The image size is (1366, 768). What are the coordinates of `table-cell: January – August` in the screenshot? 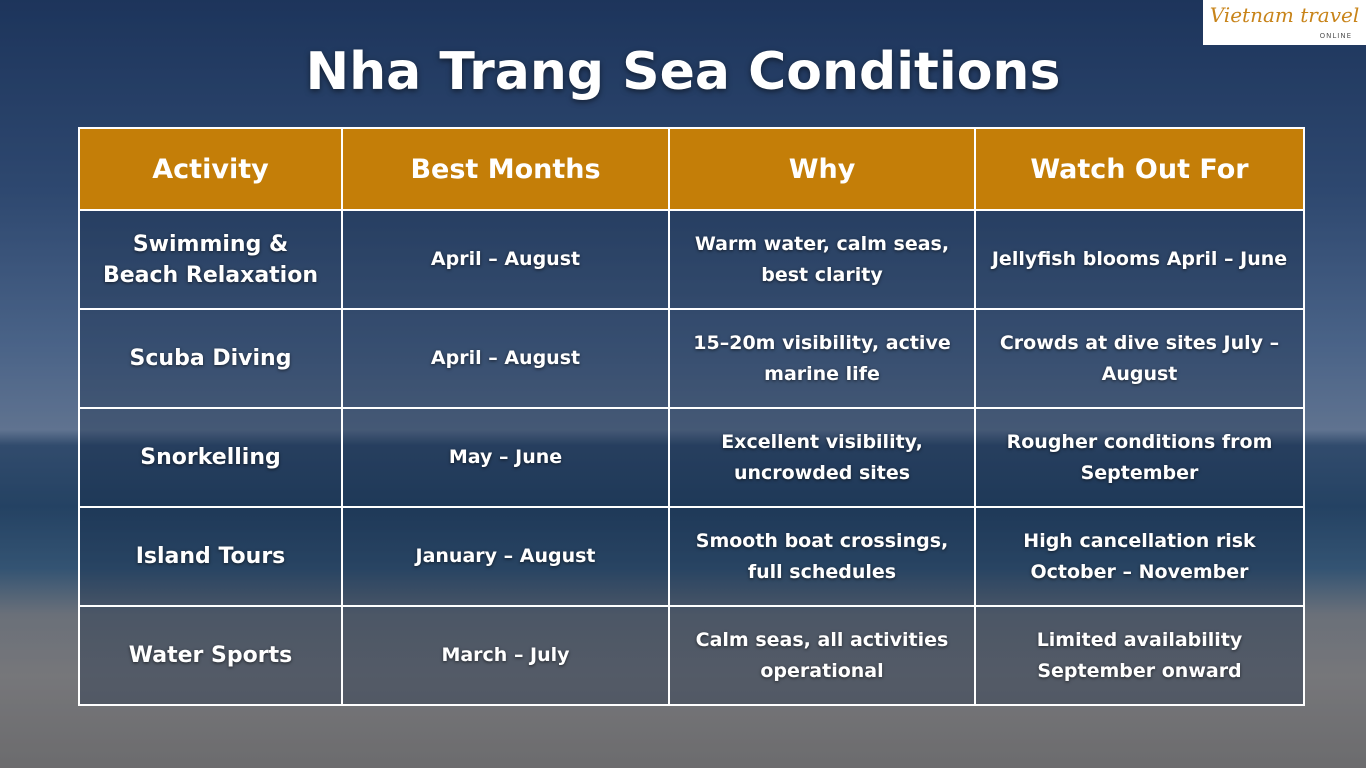 It's located at (505, 556).